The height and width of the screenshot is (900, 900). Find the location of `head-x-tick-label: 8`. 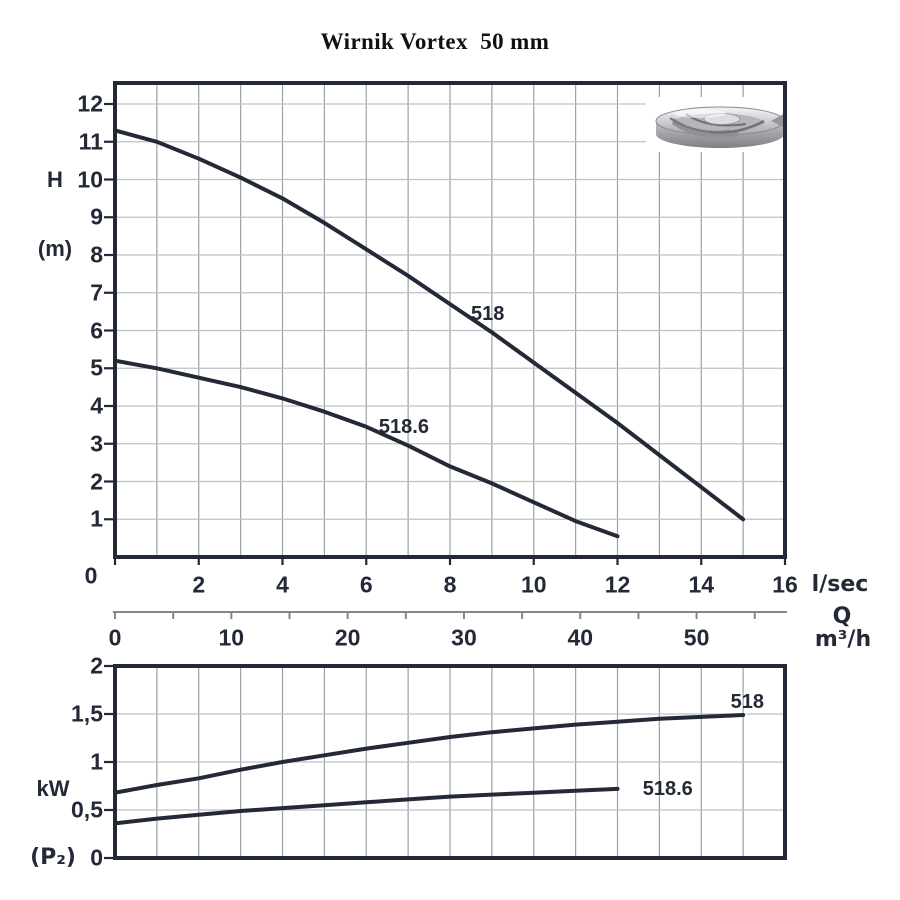

head-x-tick-label: 8 is located at coordinates (450, 584).